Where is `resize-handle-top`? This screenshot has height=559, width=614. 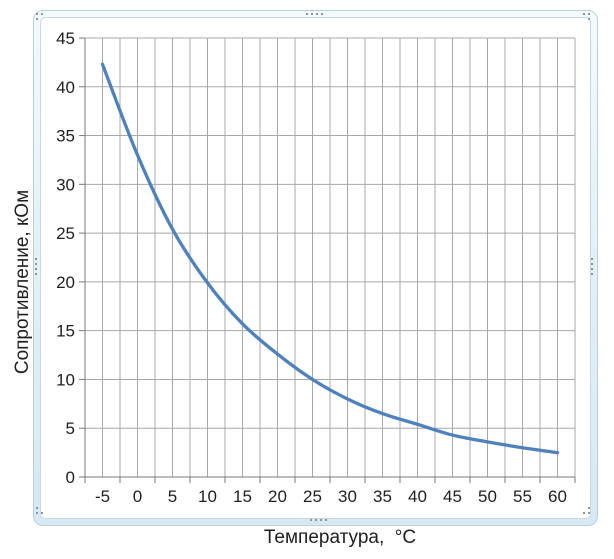
resize-handle-top is located at coordinates (314, 14).